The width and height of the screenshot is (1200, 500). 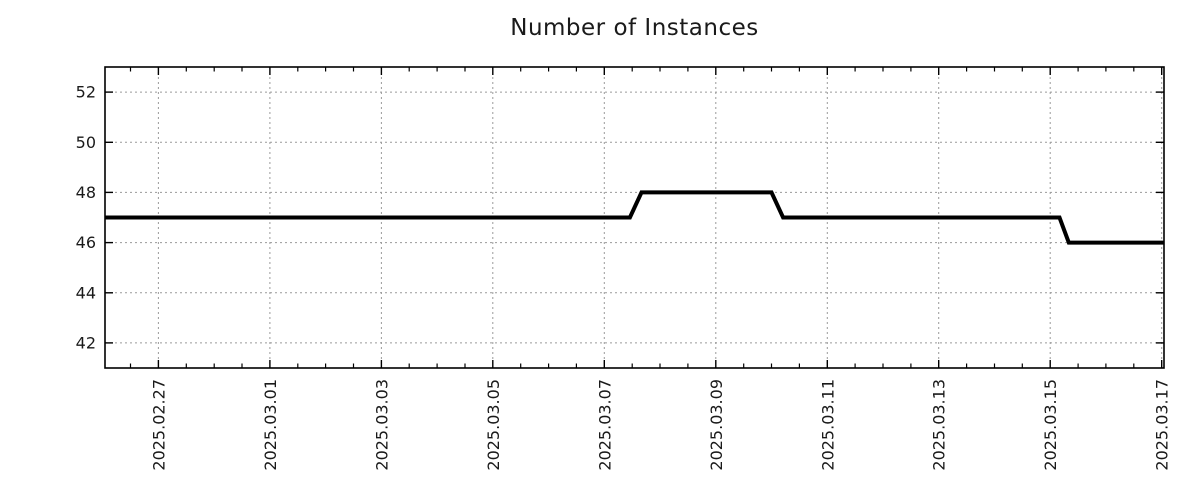 What do you see at coordinates (634, 217) in the screenshot?
I see `instances-series-line` at bounding box center [634, 217].